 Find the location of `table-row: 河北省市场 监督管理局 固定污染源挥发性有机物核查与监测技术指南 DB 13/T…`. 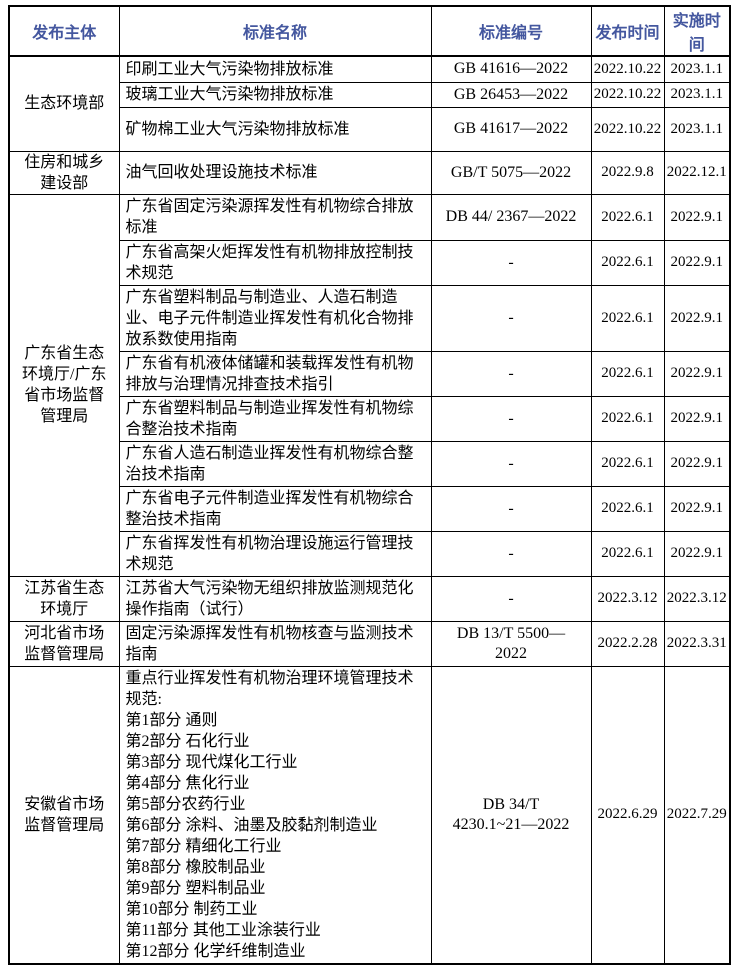

table-row: 河北省市场 监督管理局 固定污染源挥发性有机物核查与监测技术指南 DB 13/T… is located at coordinates (369, 643).